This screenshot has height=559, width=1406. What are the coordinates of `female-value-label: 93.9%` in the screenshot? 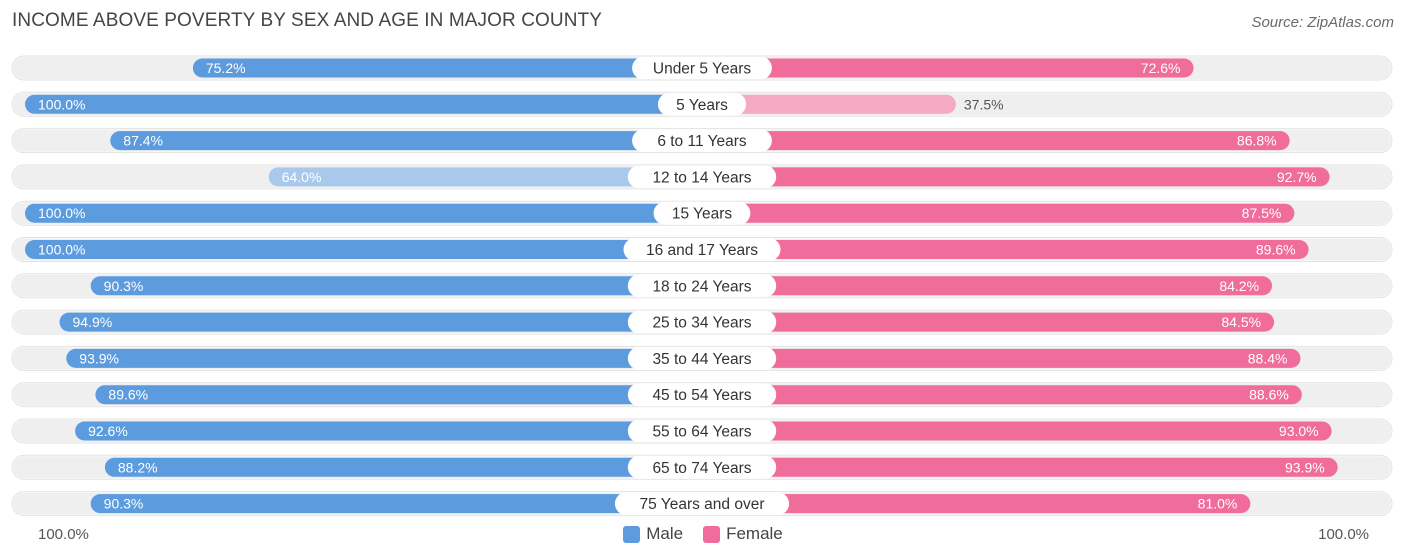 It's located at (1305, 467).